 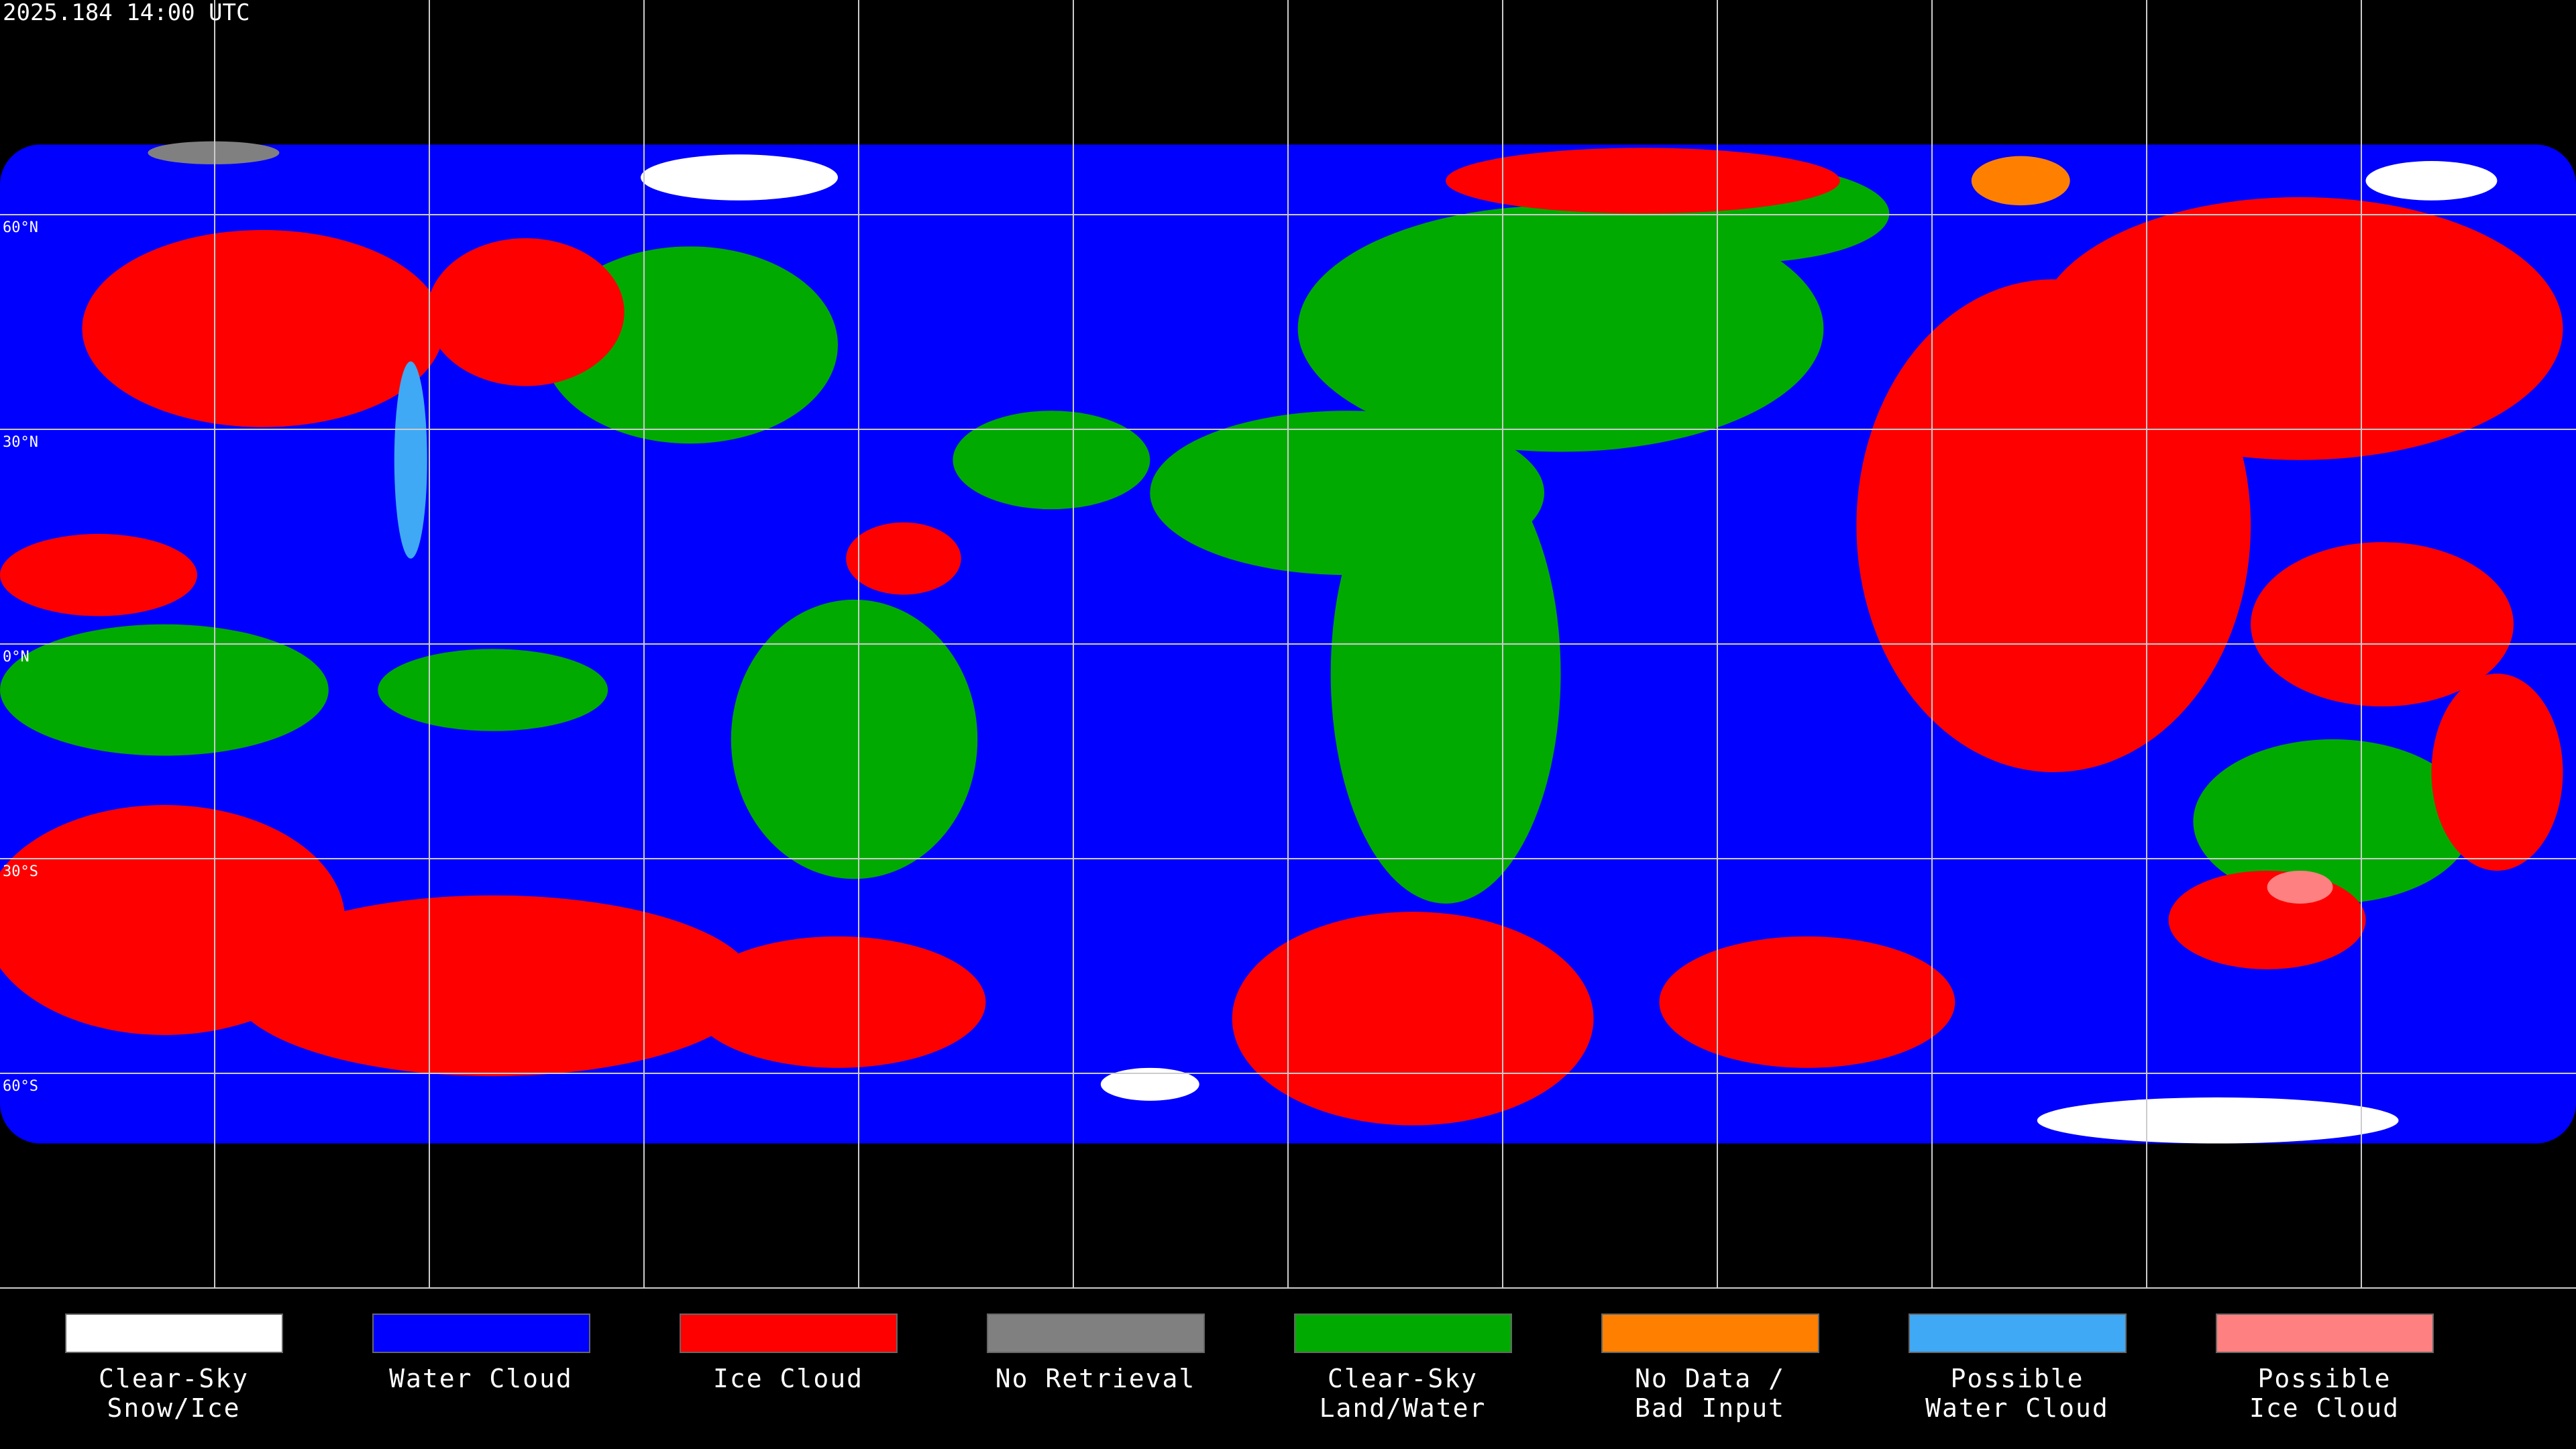 What do you see at coordinates (20, 871) in the screenshot?
I see `latitude-label: 30°S` at bounding box center [20, 871].